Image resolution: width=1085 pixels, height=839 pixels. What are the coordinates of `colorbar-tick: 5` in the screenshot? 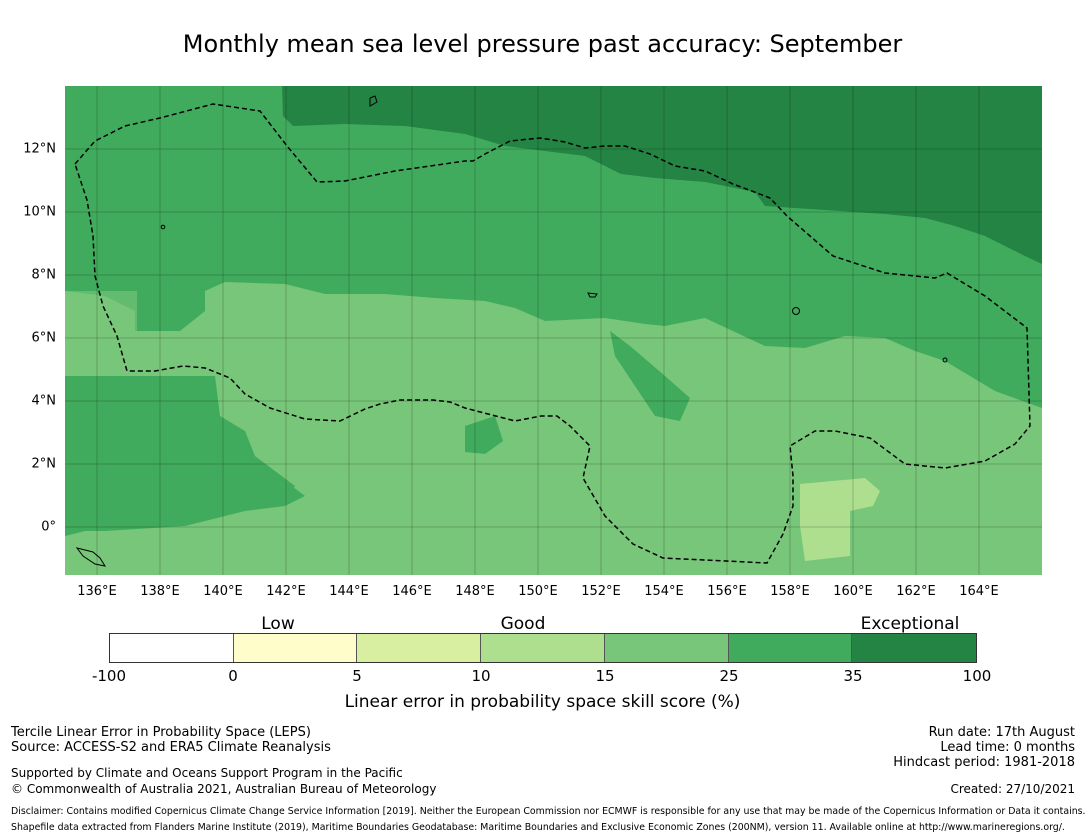 It's located at (357, 676).